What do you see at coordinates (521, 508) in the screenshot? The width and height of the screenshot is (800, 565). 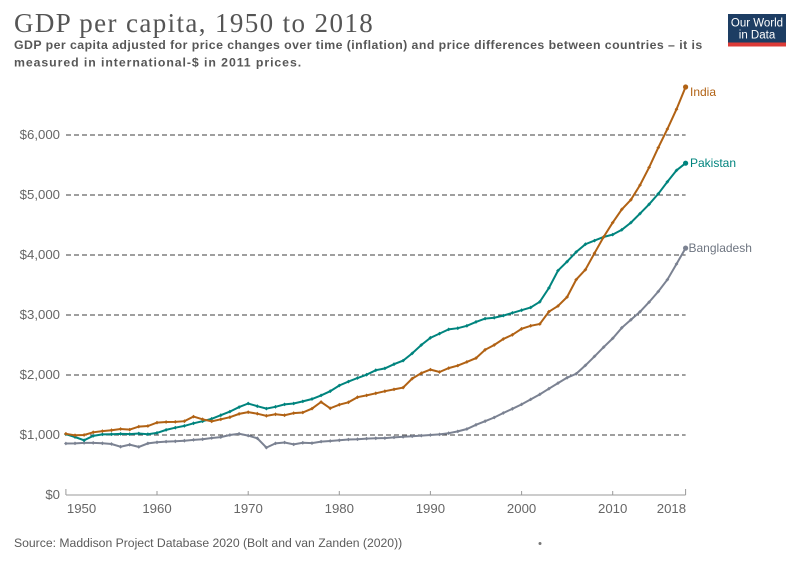 I see `svg-text: 2000` at bounding box center [521, 508].